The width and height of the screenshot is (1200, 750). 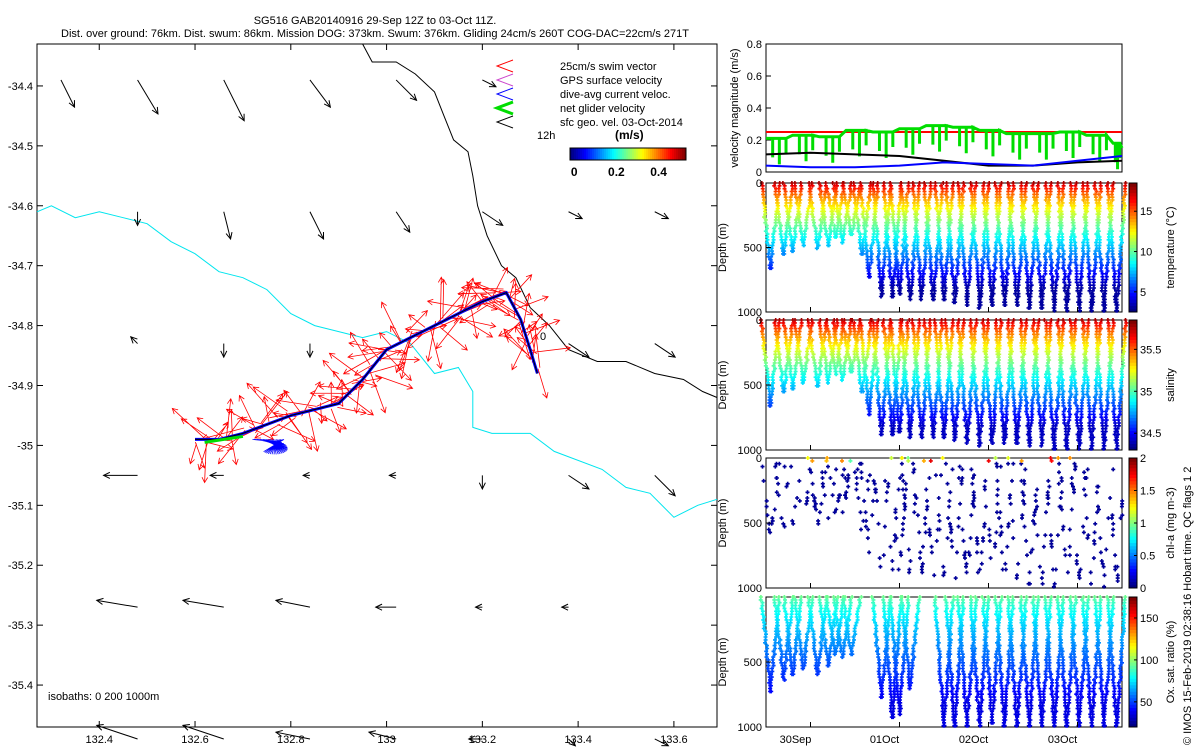 What do you see at coordinates (103, 697) in the screenshot?
I see `isobath-note: isobaths: 0 200 1000m` at bounding box center [103, 697].